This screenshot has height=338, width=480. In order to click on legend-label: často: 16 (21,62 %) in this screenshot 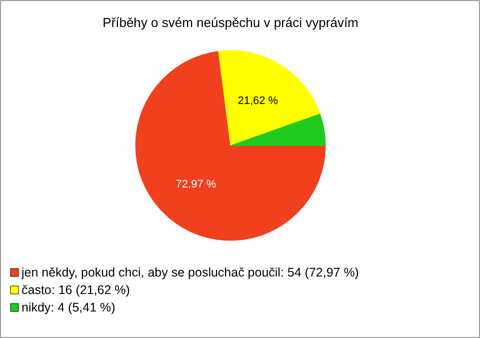, I will do `click(76, 290)`.